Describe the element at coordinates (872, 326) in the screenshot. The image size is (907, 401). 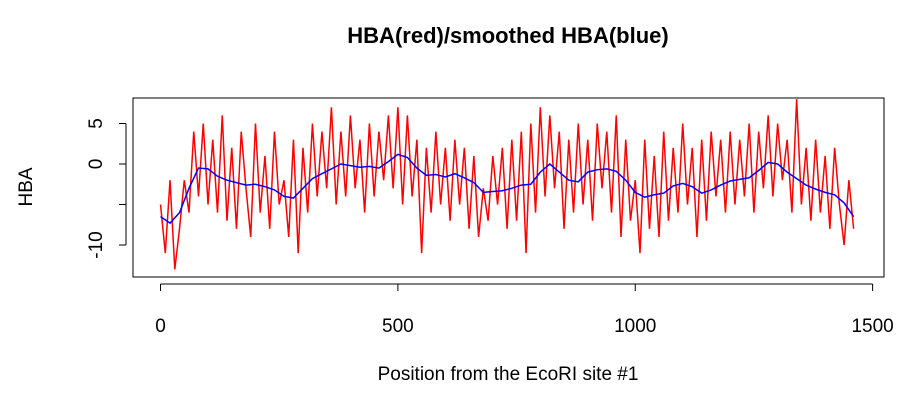
I see `x-tick-label: 1500` at that location.